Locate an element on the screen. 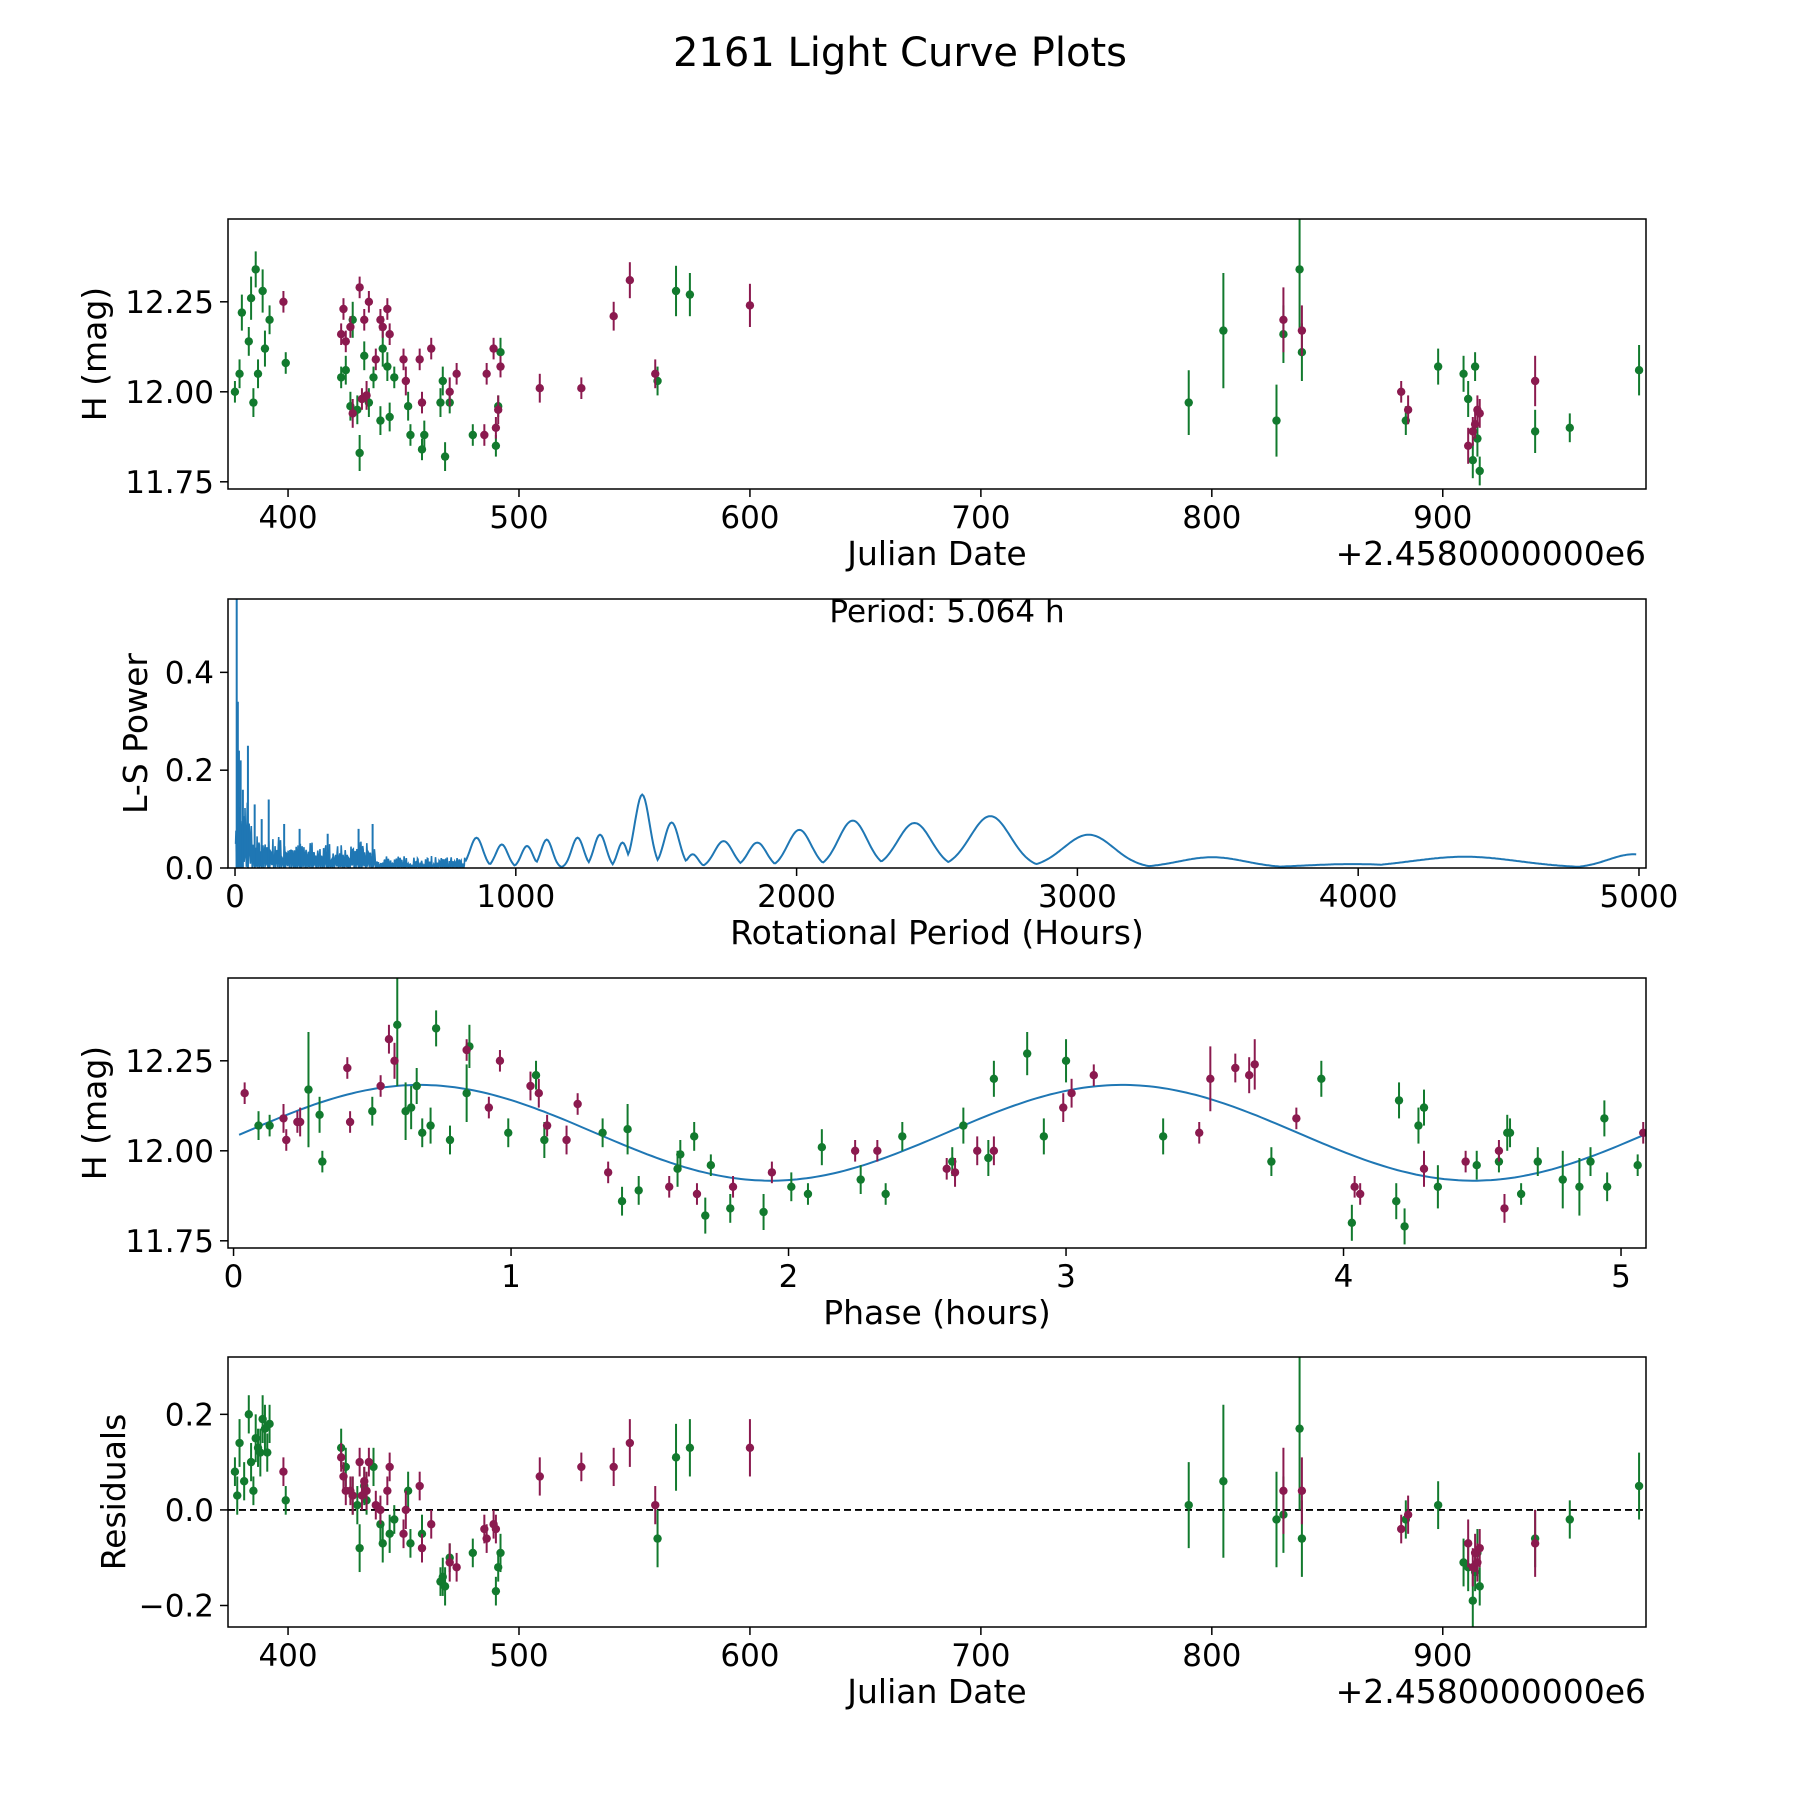  periodogram-xtick-label: 3000 is located at coordinates (1077, 897).